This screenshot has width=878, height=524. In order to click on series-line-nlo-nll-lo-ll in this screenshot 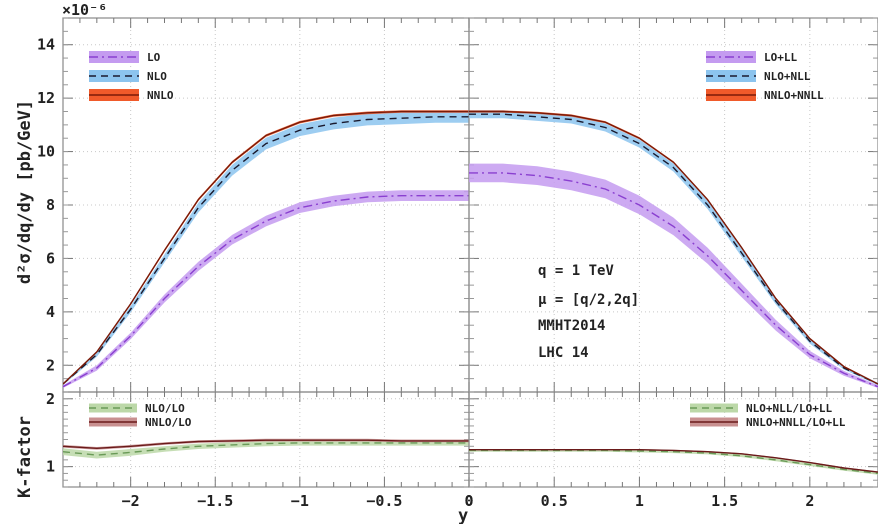, I will do `click(673, 462)`.